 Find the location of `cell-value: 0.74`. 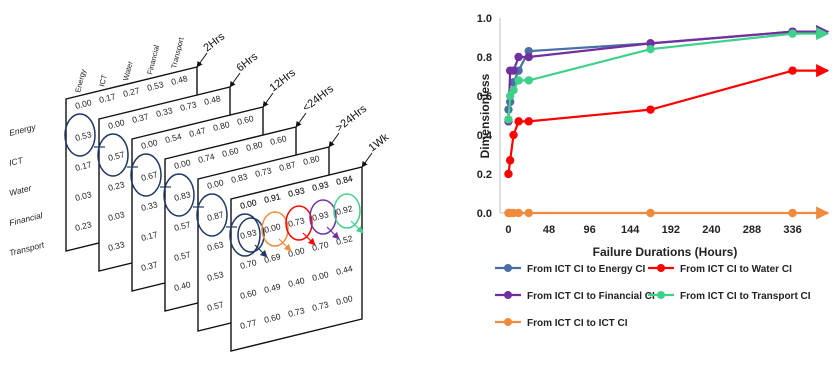

cell-value: 0.74 is located at coordinates (206, 158).